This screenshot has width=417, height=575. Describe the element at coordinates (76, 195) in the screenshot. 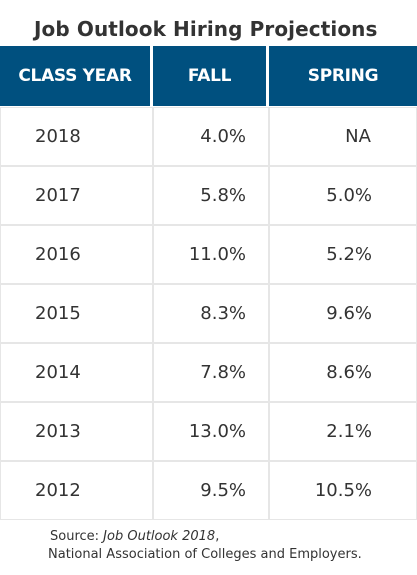

I see `class-year-cell: 2017` at that location.